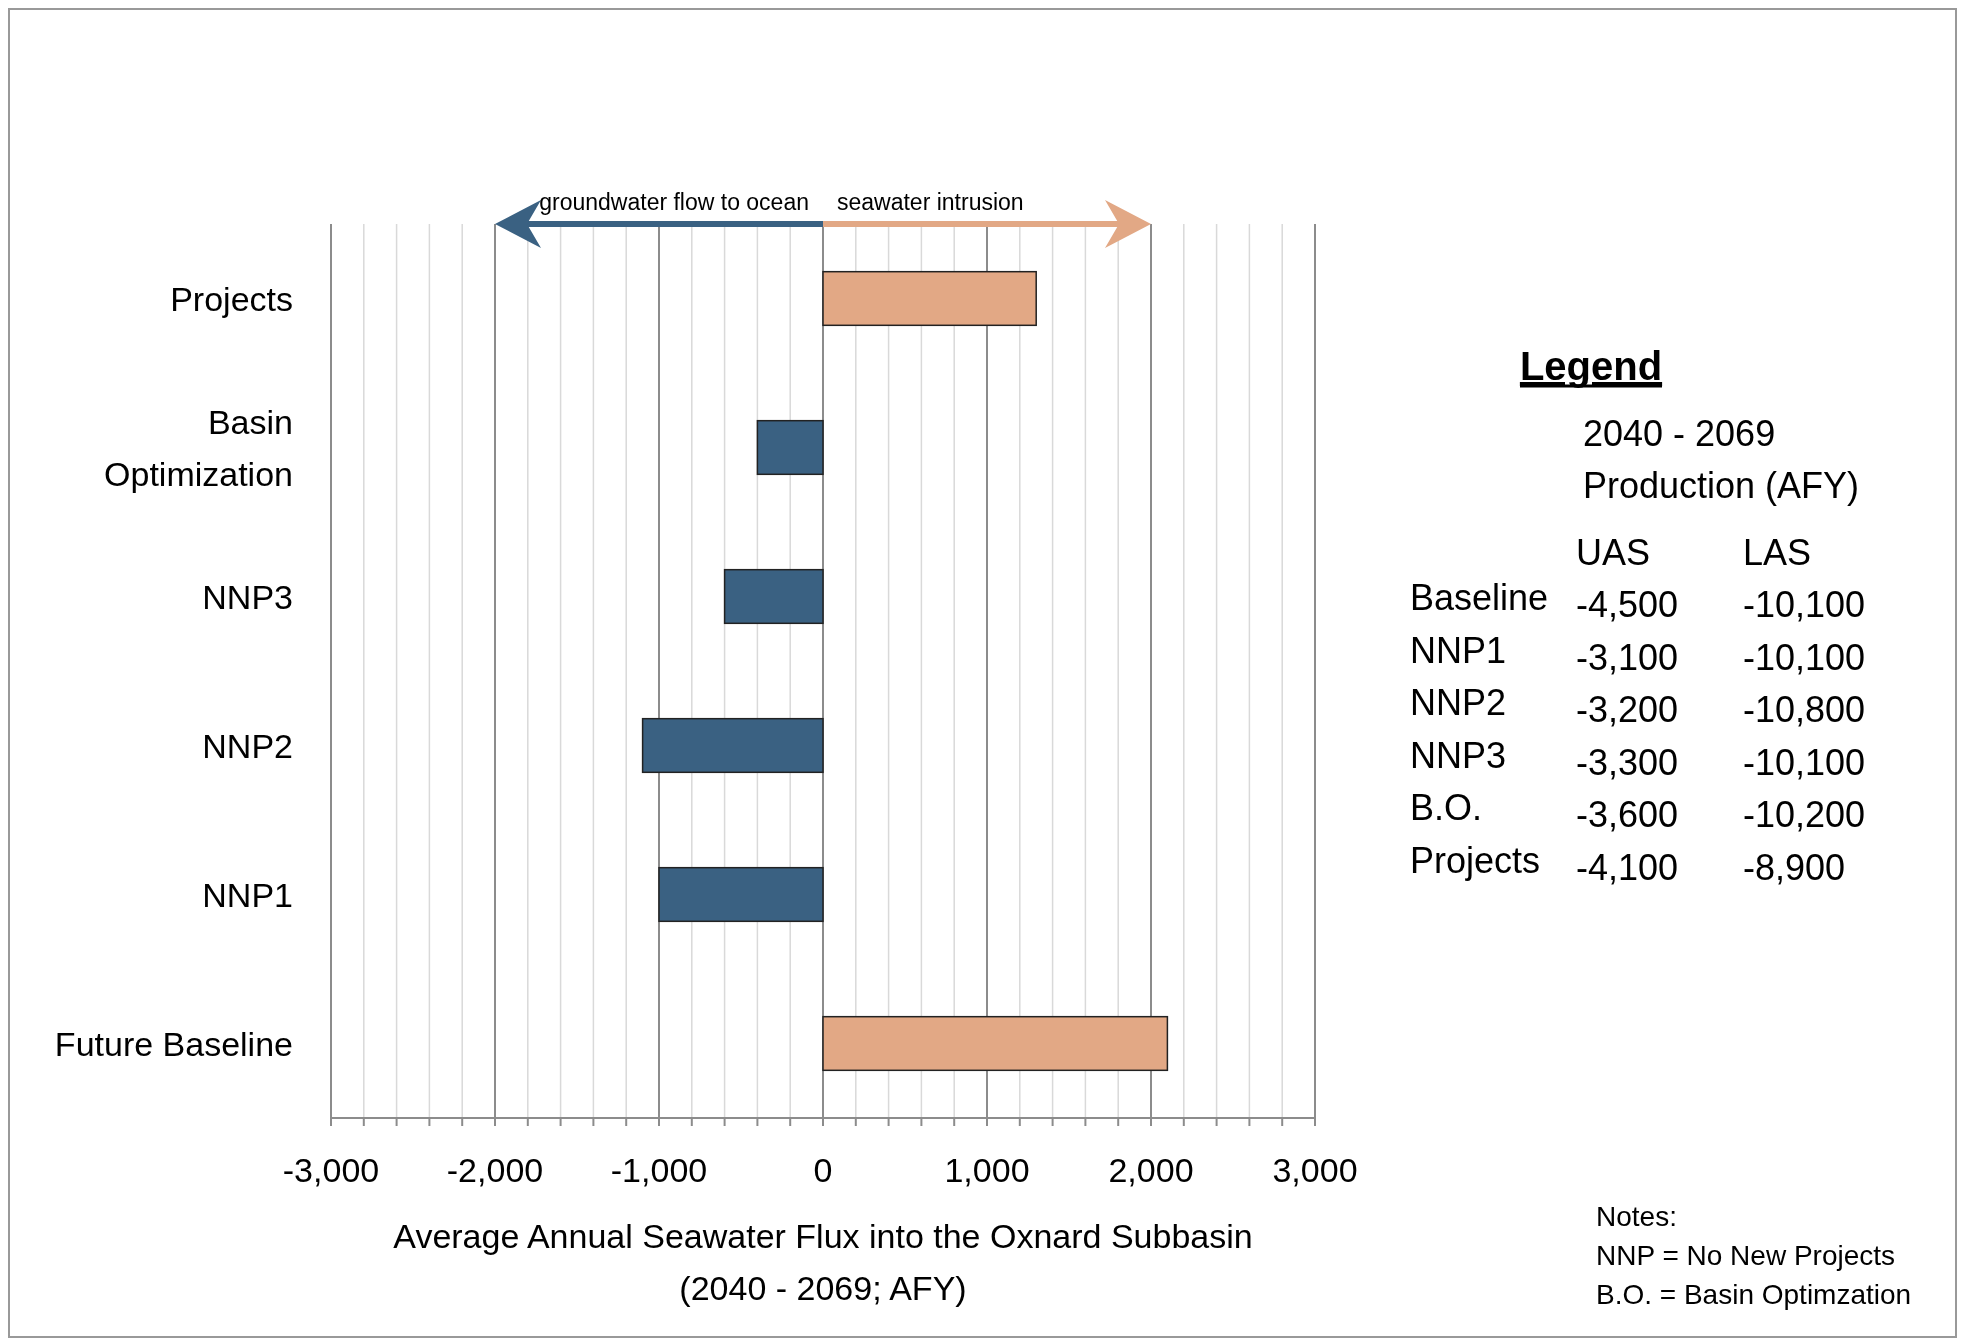 The height and width of the screenshot is (1339, 1965). I want to click on text: Notes:, so click(1636, 1216).